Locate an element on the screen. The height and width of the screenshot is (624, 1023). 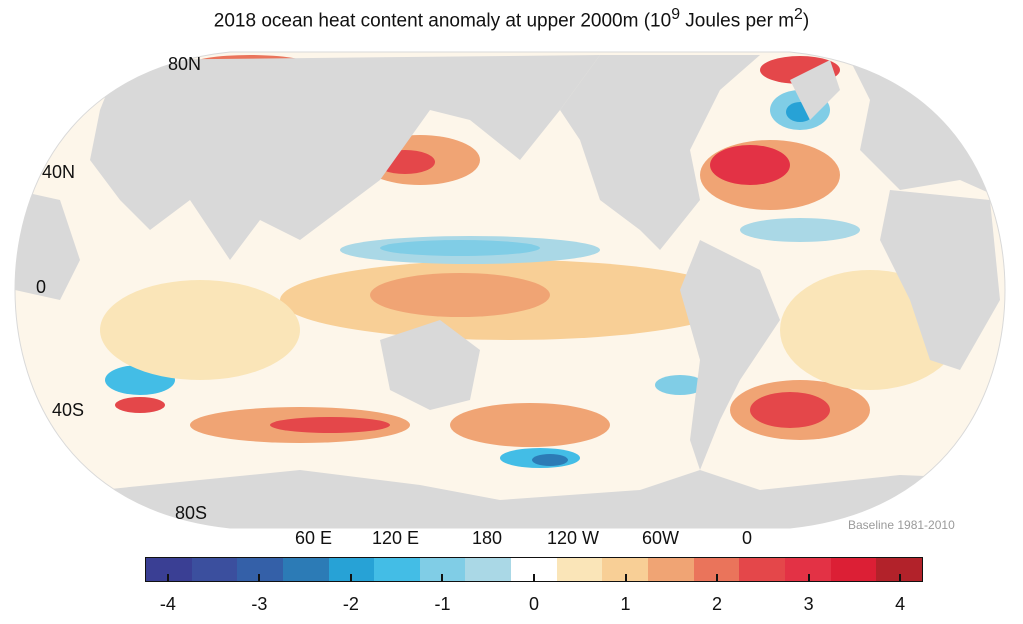
lon-label-0: 0 is located at coordinates (747, 538).